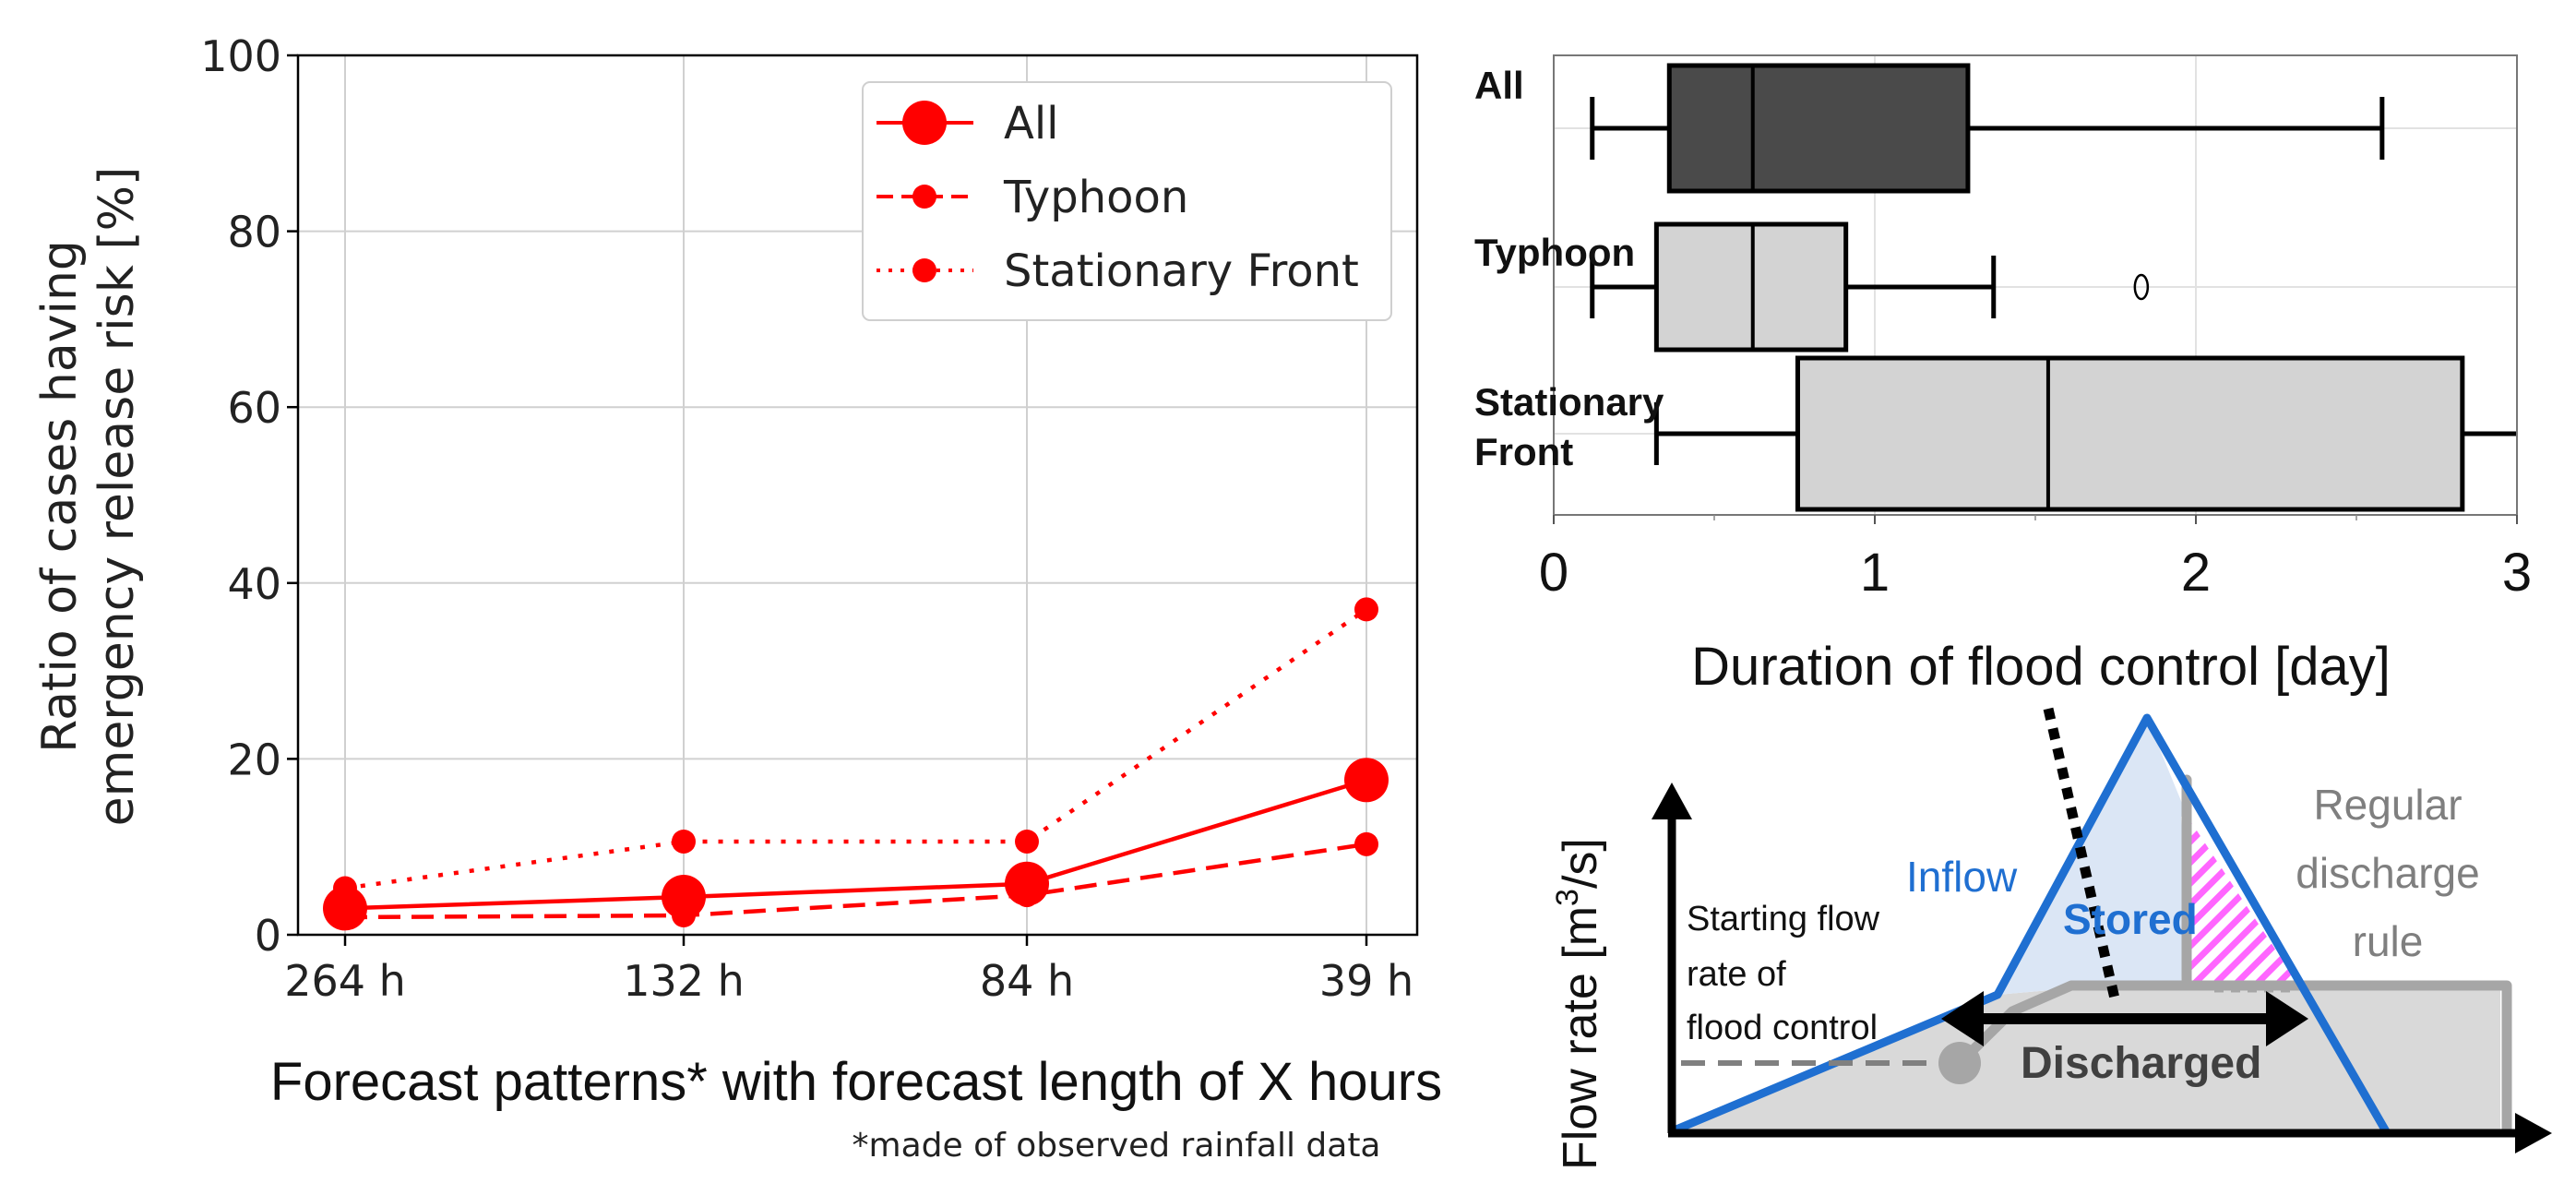 This screenshot has height=1195, width=2576. What do you see at coordinates (2517, 573) in the screenshot?
I see `box-x-tick-label: 3` at bounding box center [2517, 573].